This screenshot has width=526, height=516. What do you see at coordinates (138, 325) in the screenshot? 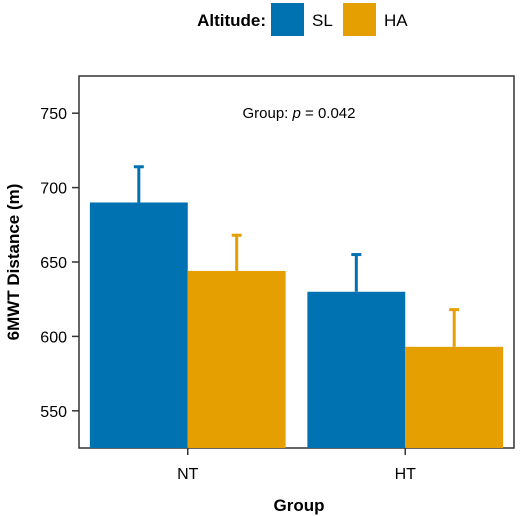
I see `bar-sl-nt` at bounding box center [138, 325].